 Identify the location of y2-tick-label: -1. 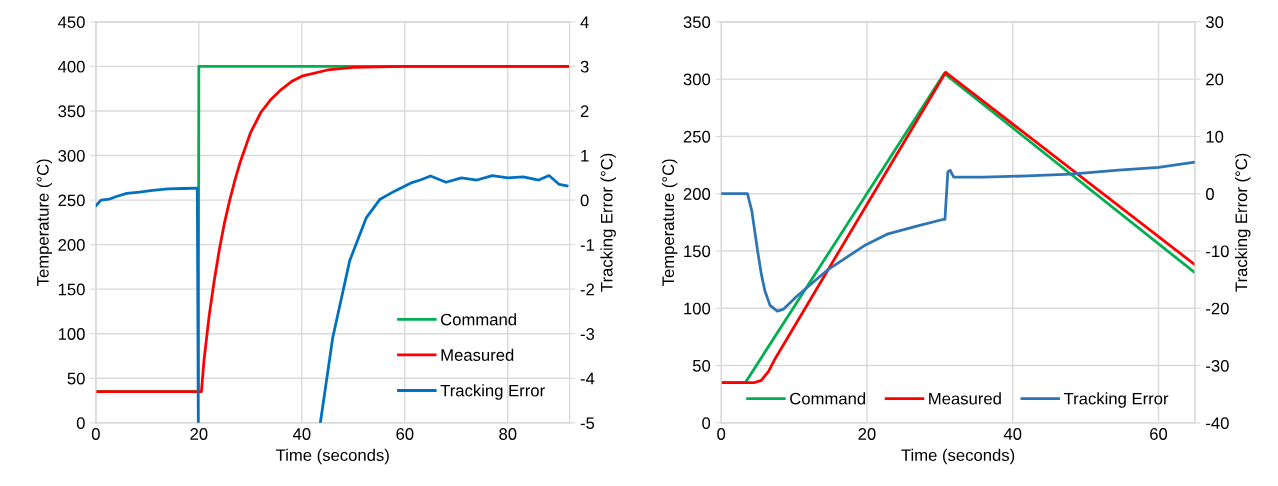
(587, 245).